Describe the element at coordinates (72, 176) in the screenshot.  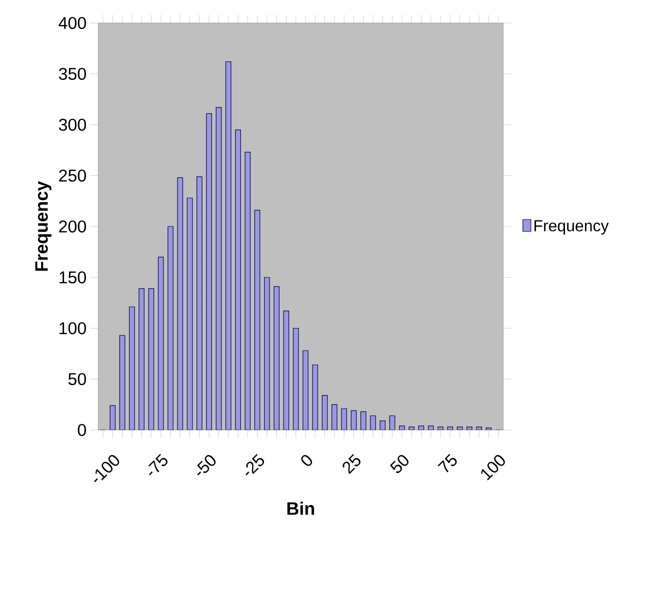
I see `y-tick-label: 250` at that location.